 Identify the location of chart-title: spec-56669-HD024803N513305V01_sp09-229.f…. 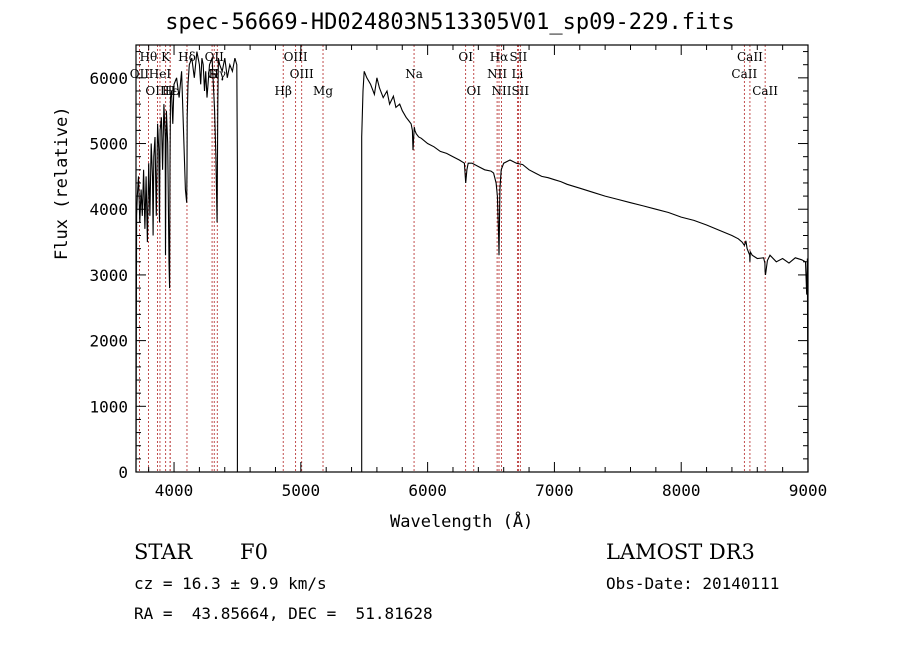
(450, 22).